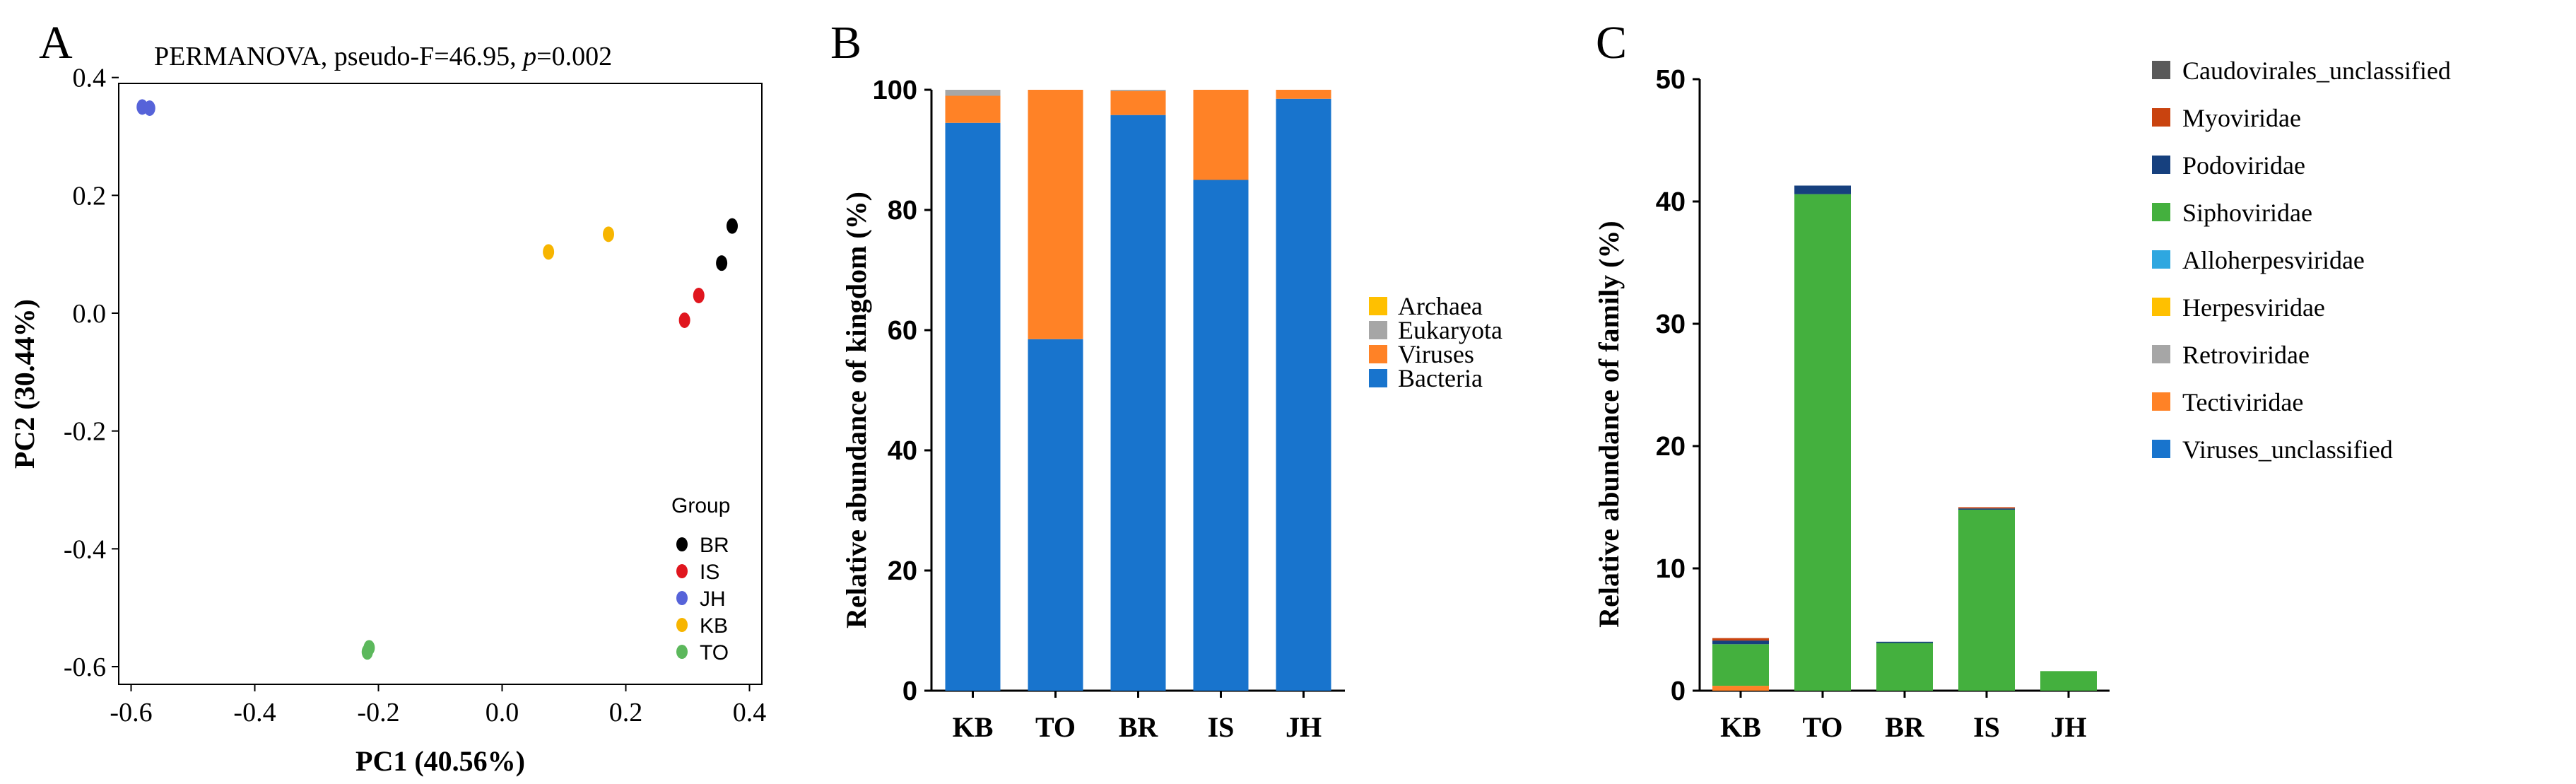 The height and width of the screenshot is (784, 2576). What do you see at coordinates (682, 625) in the screenshot?
I see `panel-a-legend-marker-kb` at bounding box center [682, 625].